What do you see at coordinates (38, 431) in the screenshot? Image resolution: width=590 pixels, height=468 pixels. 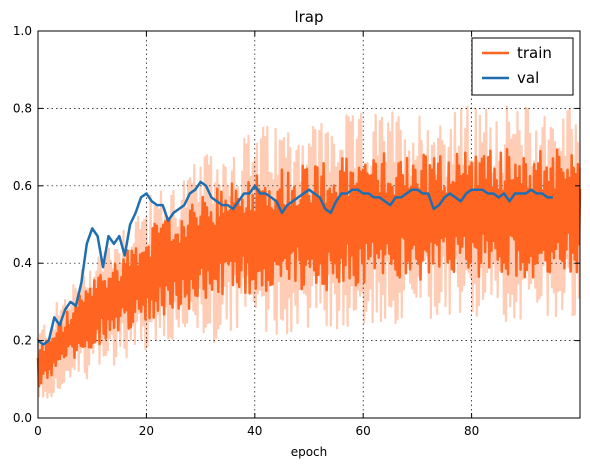 I see `x-tick-label: 0` at bounding box center [38, 431].